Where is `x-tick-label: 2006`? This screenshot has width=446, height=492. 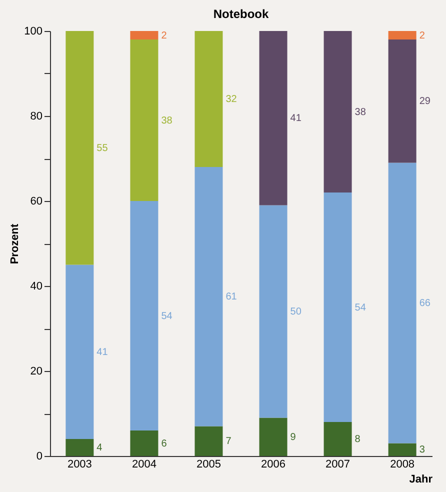 x-tick-label: 2006 is located at coordinates (273, 464).